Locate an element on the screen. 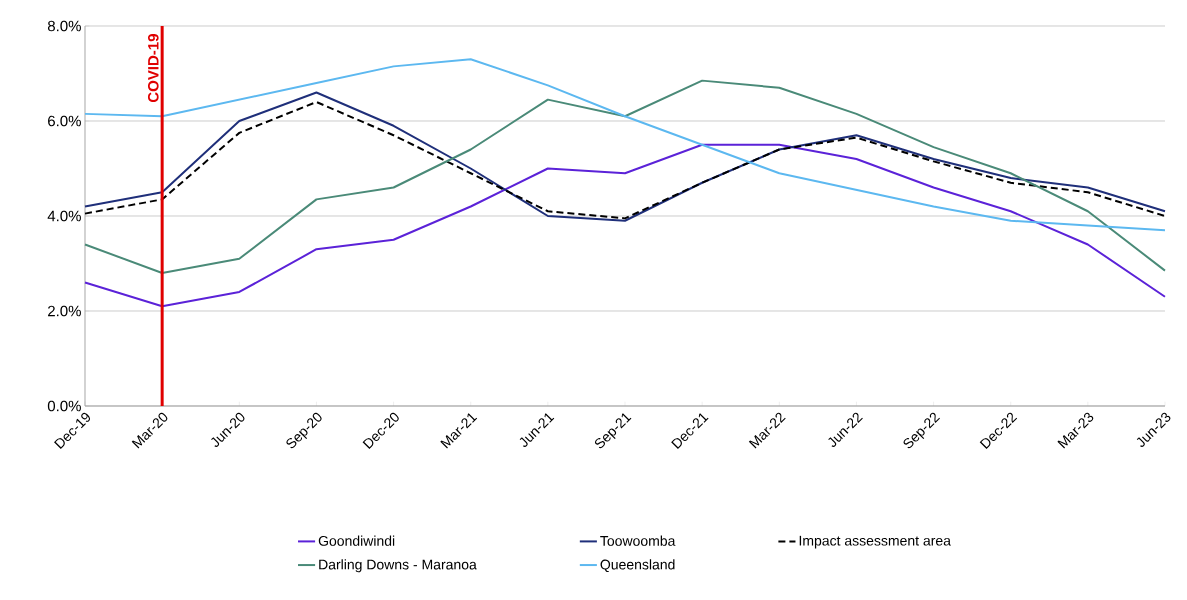  legend-label: Toowoomba is located at coordinates (638, 540).